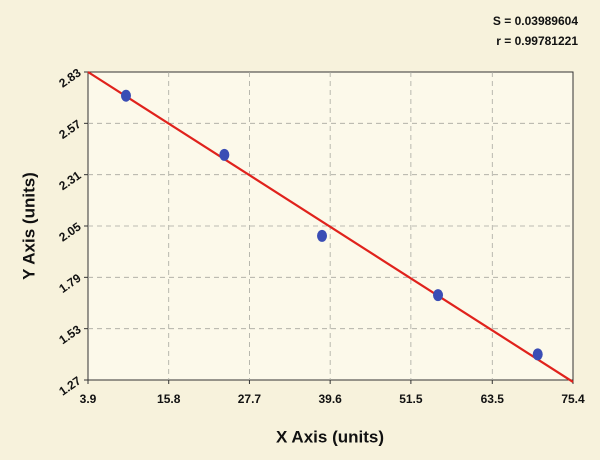 The image size is (600, 460). Describe the element at coordinates (169, 399) in the screenshot. I see `x-tick-label: 15.8` at that location.